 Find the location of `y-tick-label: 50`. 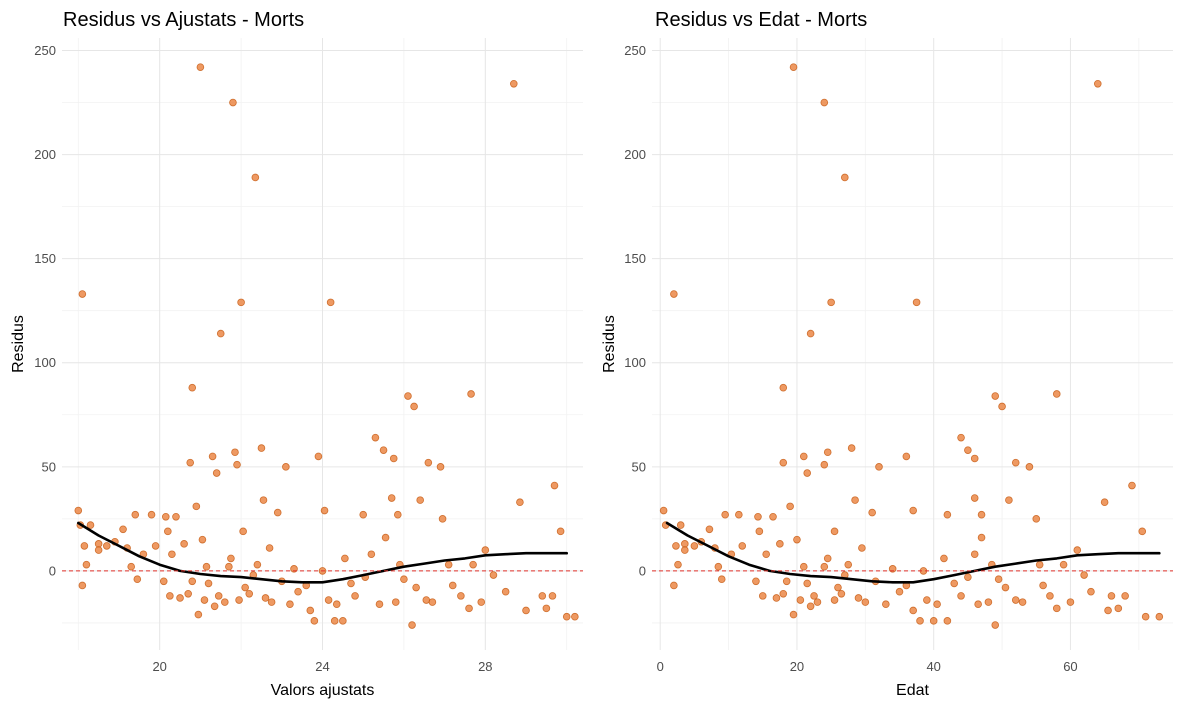

y-tick-label: 50 is located at coordinates (49, 466).